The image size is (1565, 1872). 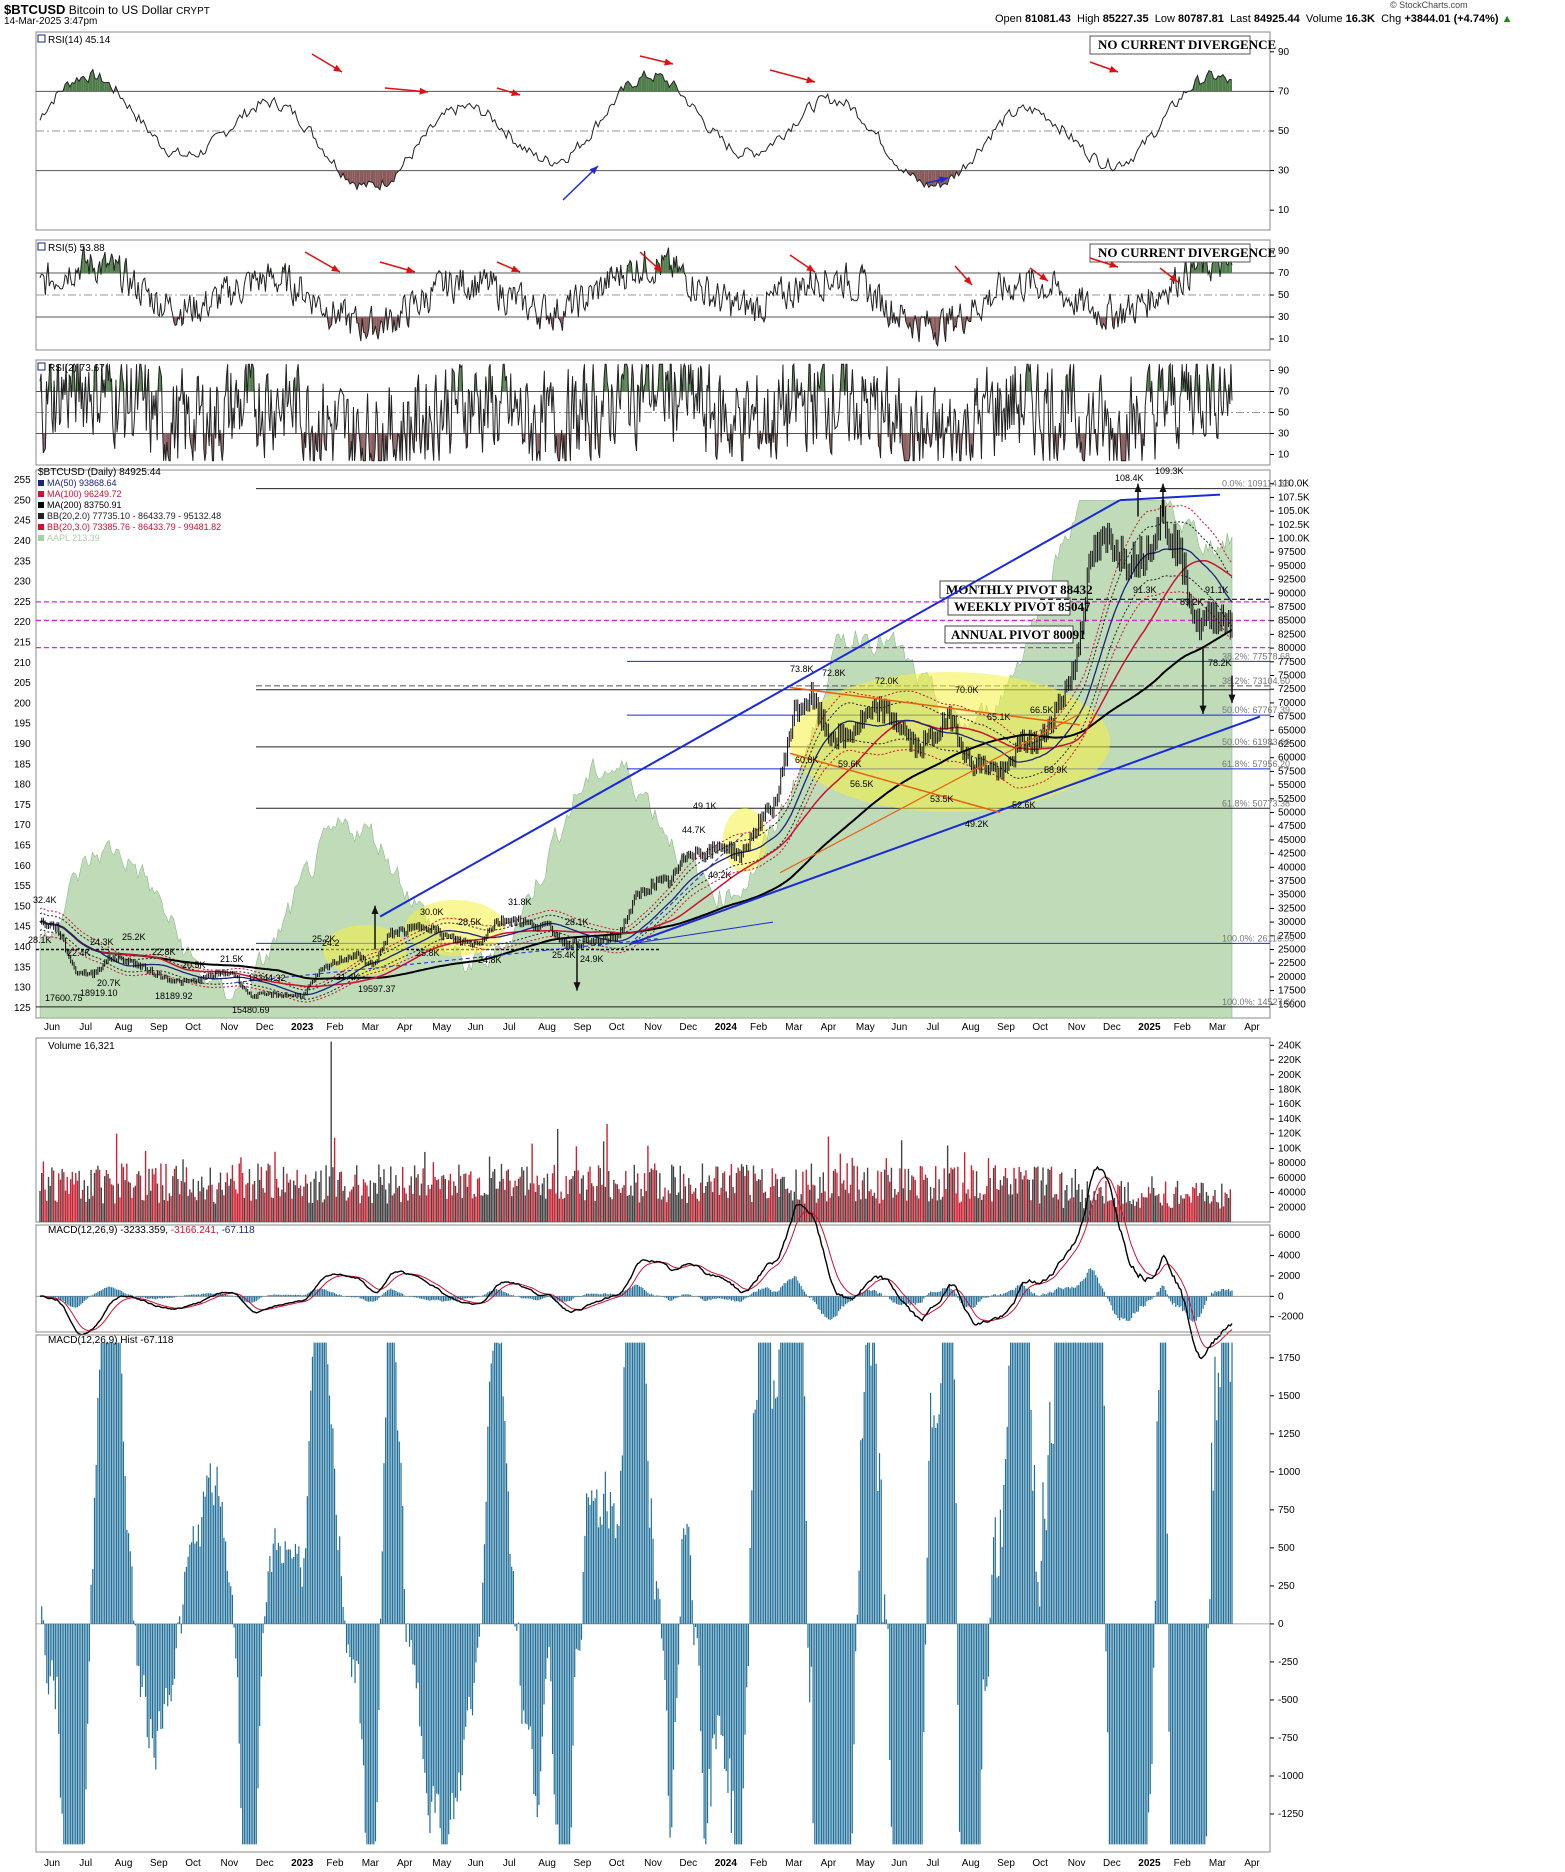 What do you see at coordinates (1284, 91) in the screenshot?
I see `rsi14-tick-label: 70` at bounding box center [1284, 91].